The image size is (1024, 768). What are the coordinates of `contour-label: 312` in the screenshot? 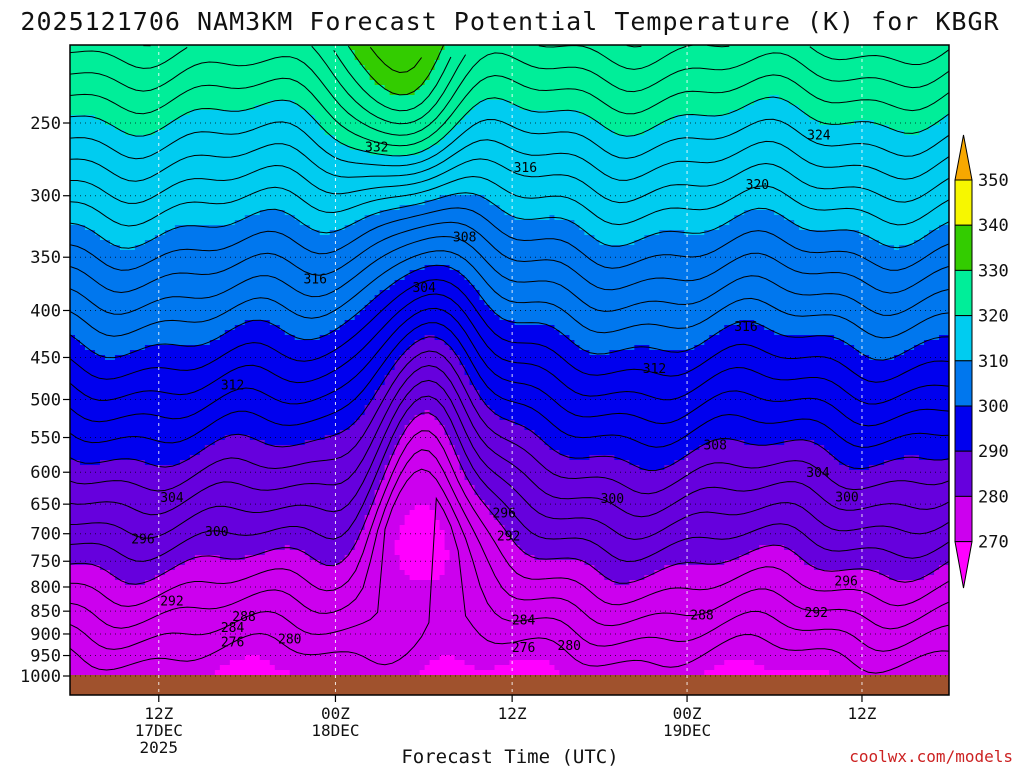 It's located at (654, 369).